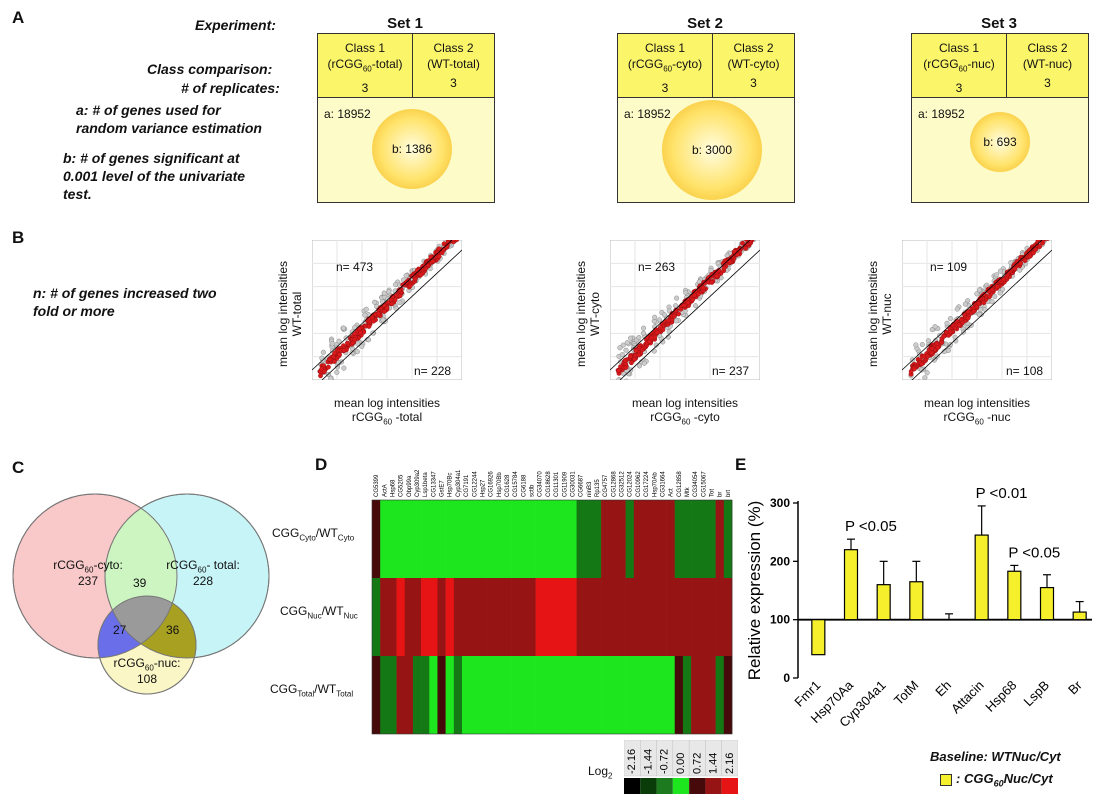  I want to click on venn-cyto-nuc-count: 27, so click(120, 630).